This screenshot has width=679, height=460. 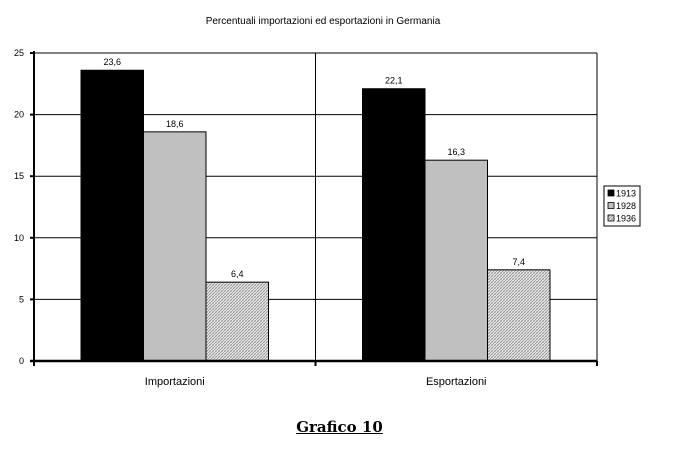 What do you see at coordinates (21, 361) in the screenshot?
I see `y-tick-label: 0` at bounding box center [21, 361].